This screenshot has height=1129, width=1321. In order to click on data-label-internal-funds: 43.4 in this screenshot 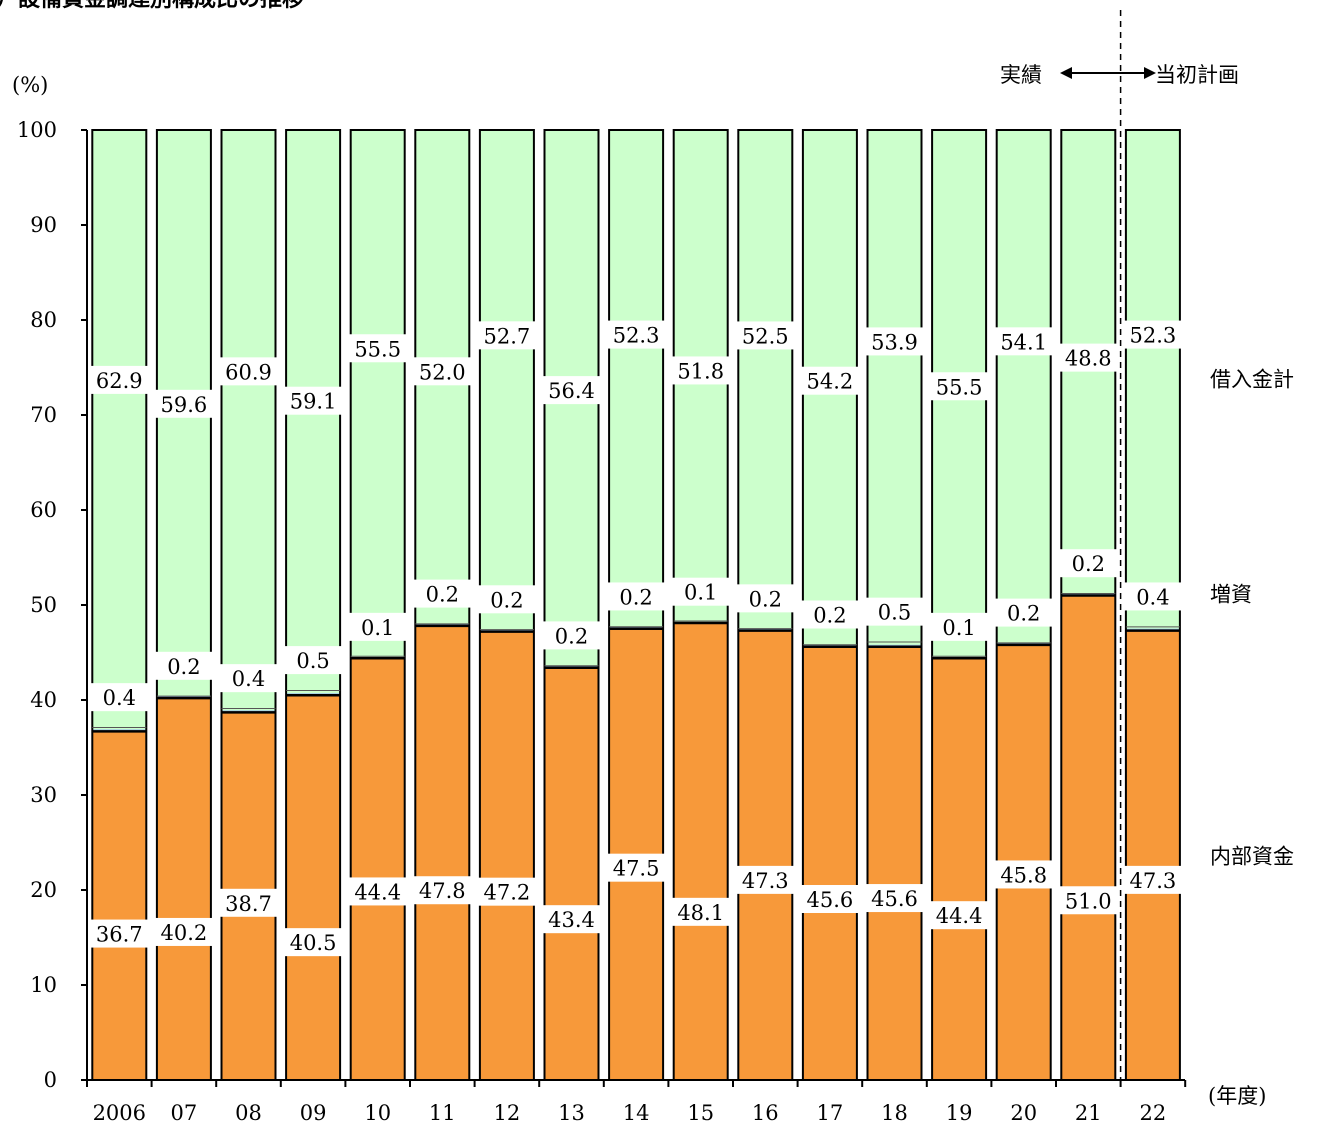, I will do `click(571, 920)`.